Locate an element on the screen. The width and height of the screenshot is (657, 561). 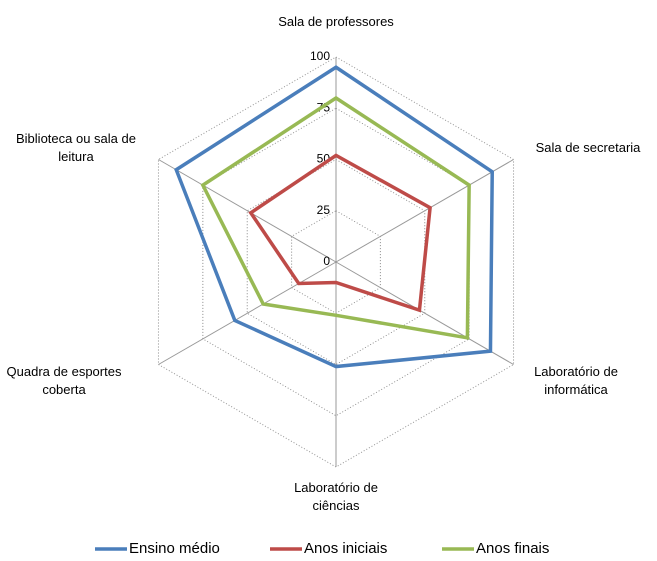
category-label: Quadra de esportes coberta is located at coordinates (64, 380).